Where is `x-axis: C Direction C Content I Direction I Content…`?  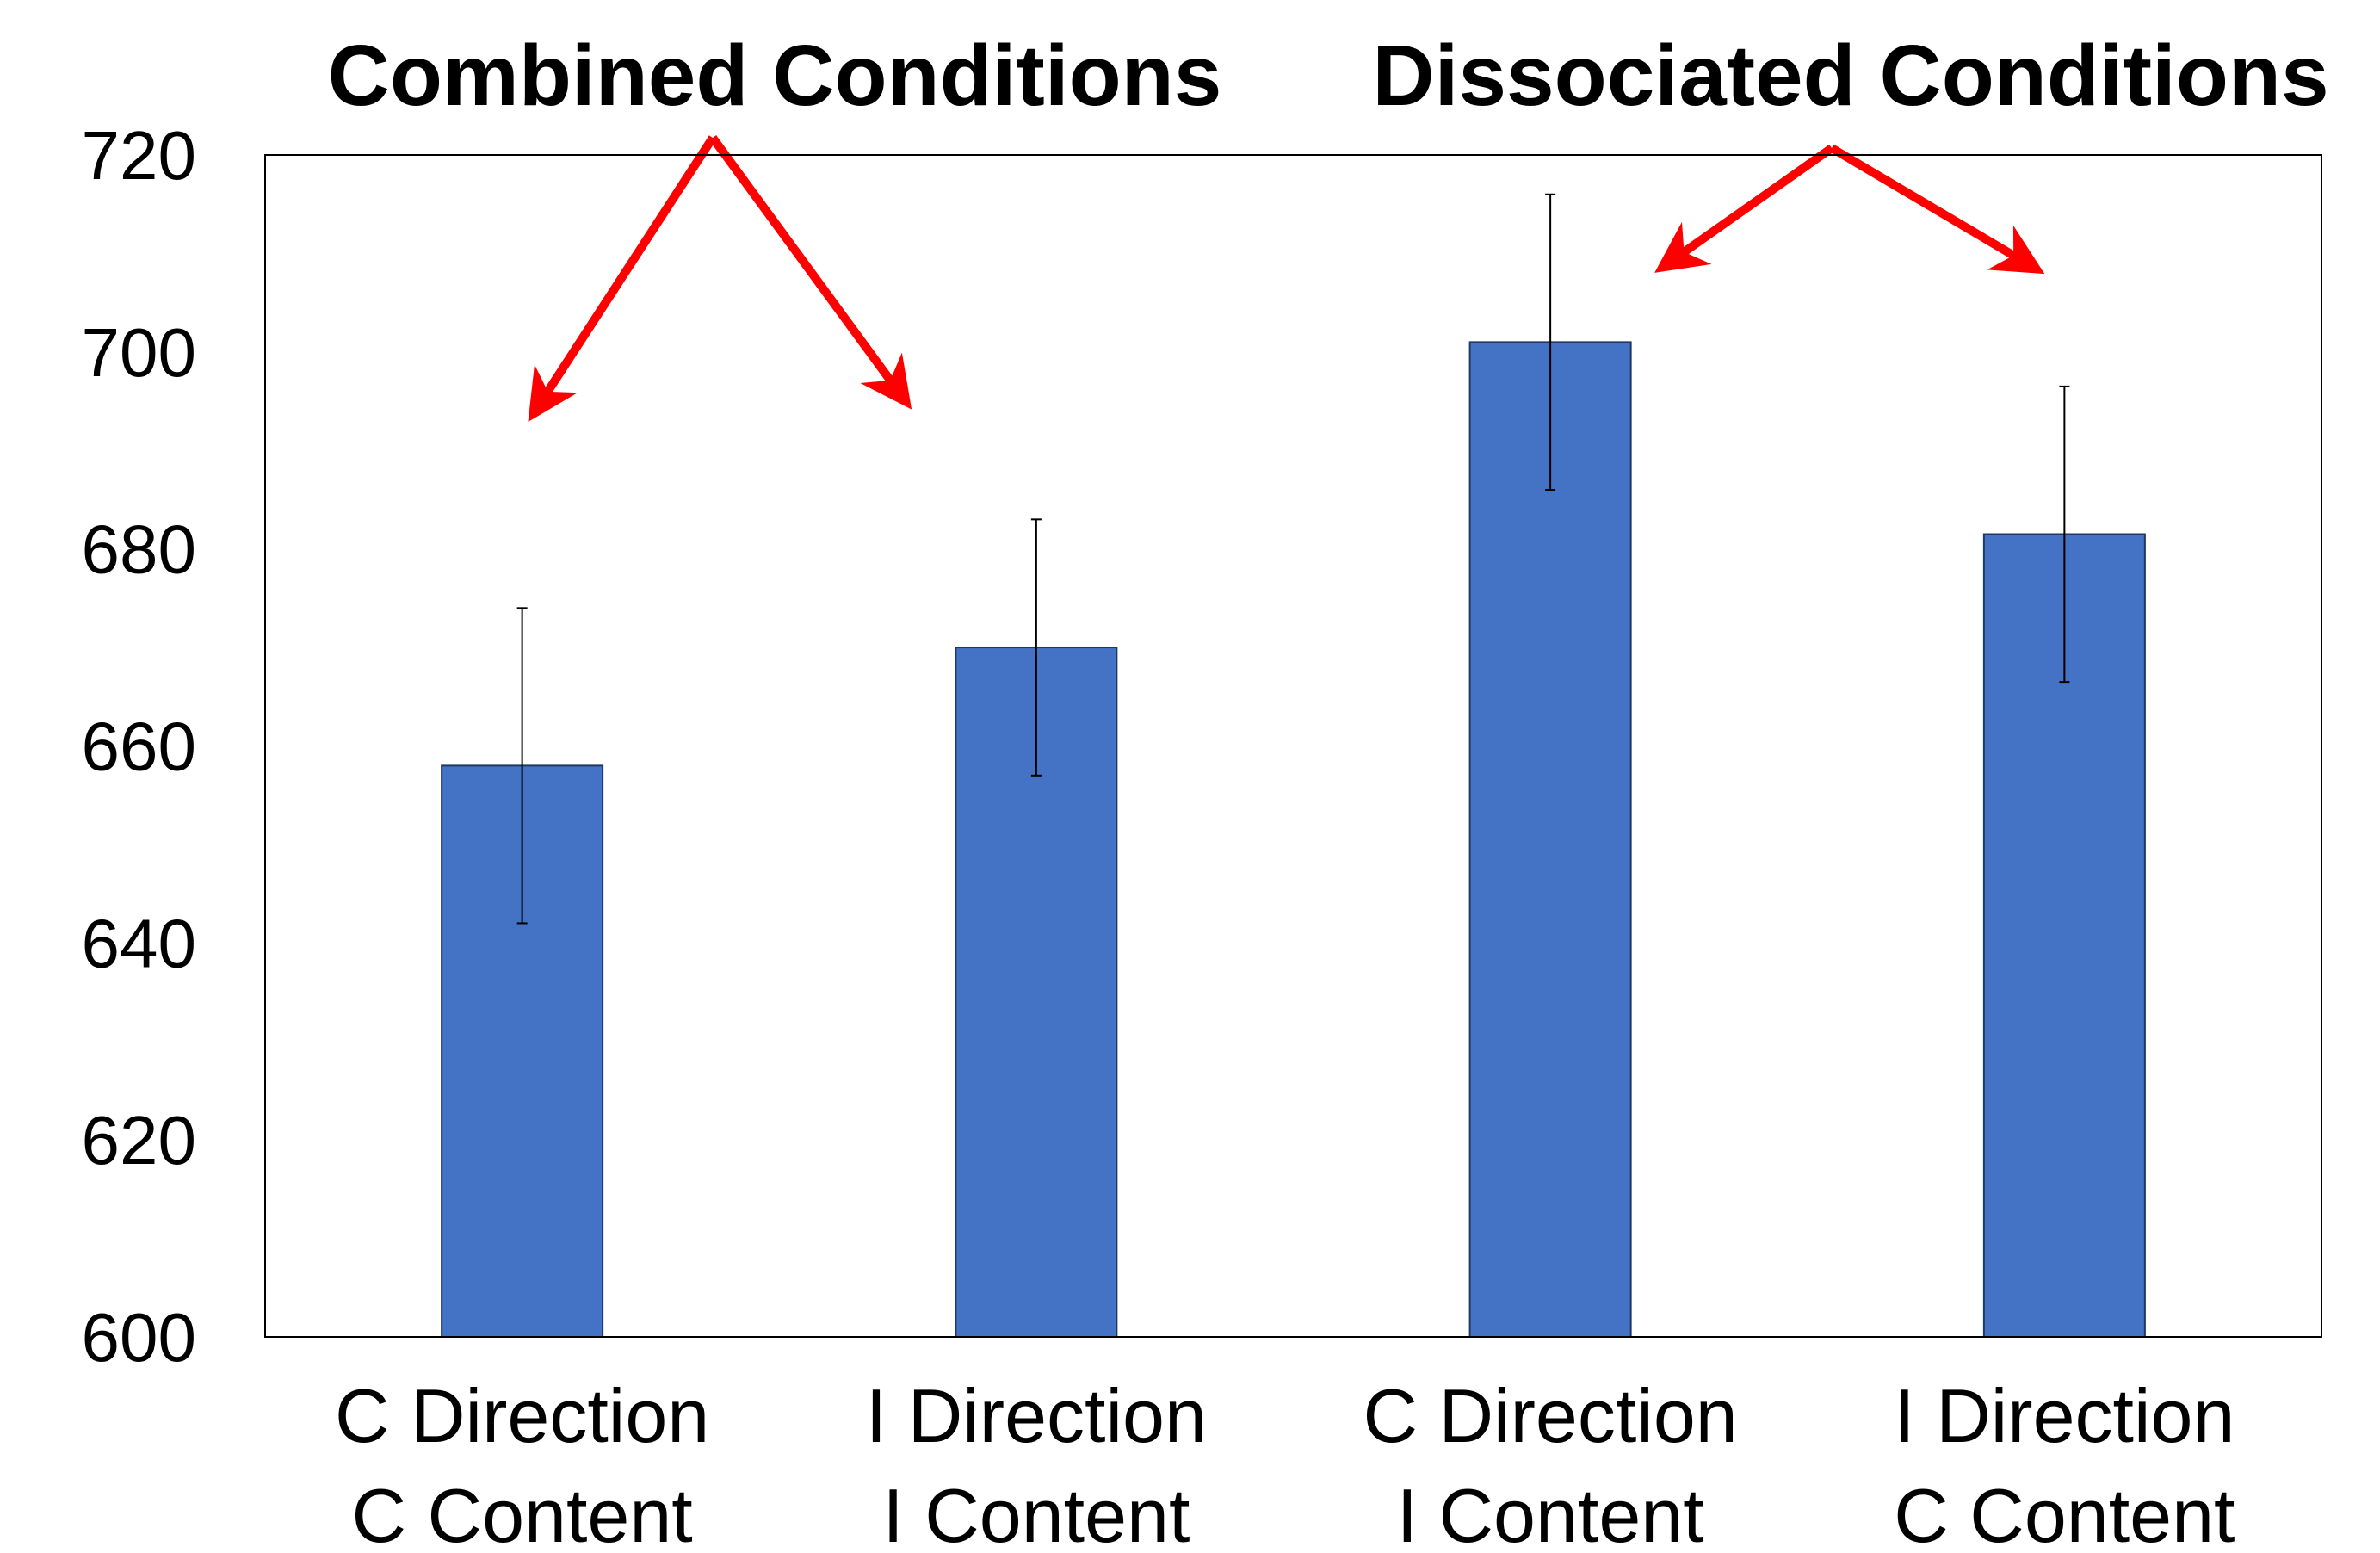 x-axis: C Direction C Content I Direction I Content… is located at coordinates (1285, 1463).